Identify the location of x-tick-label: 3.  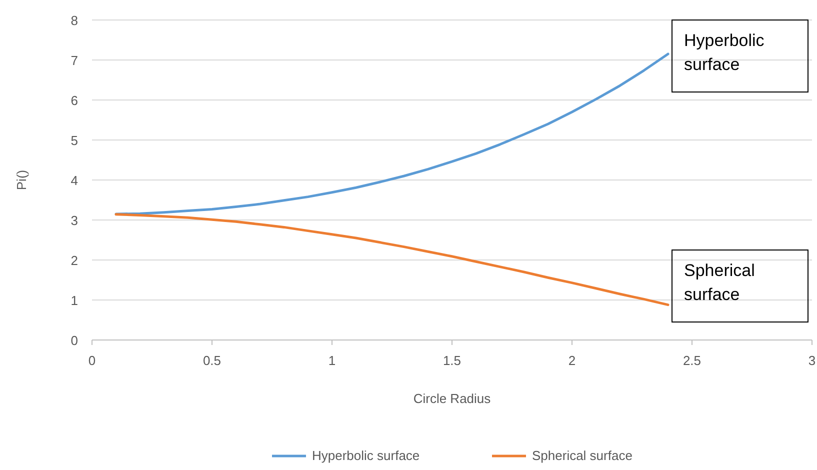
(812, 360).